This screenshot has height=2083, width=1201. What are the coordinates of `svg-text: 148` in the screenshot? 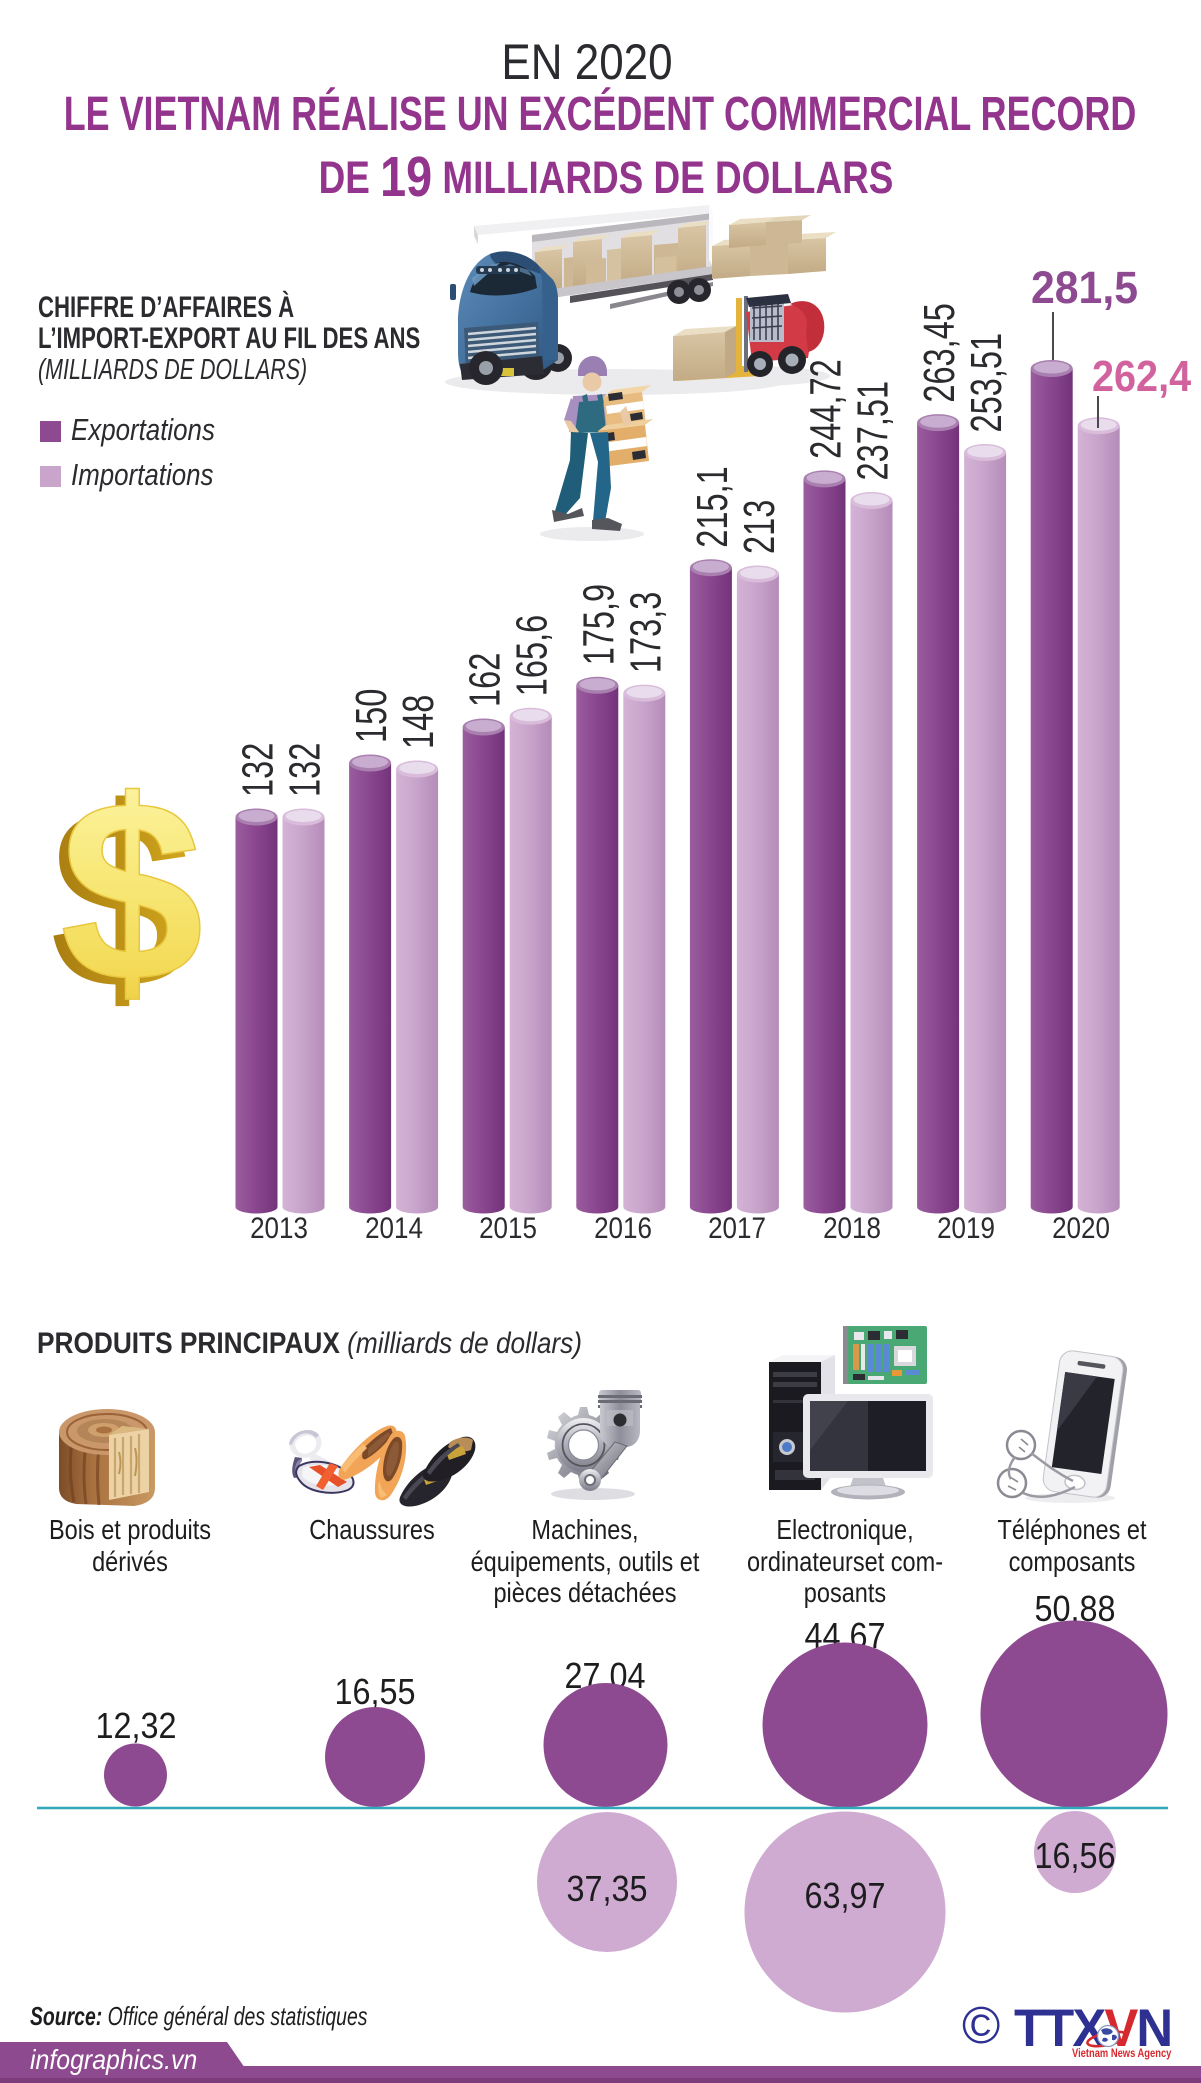 It's located at (418, 722).